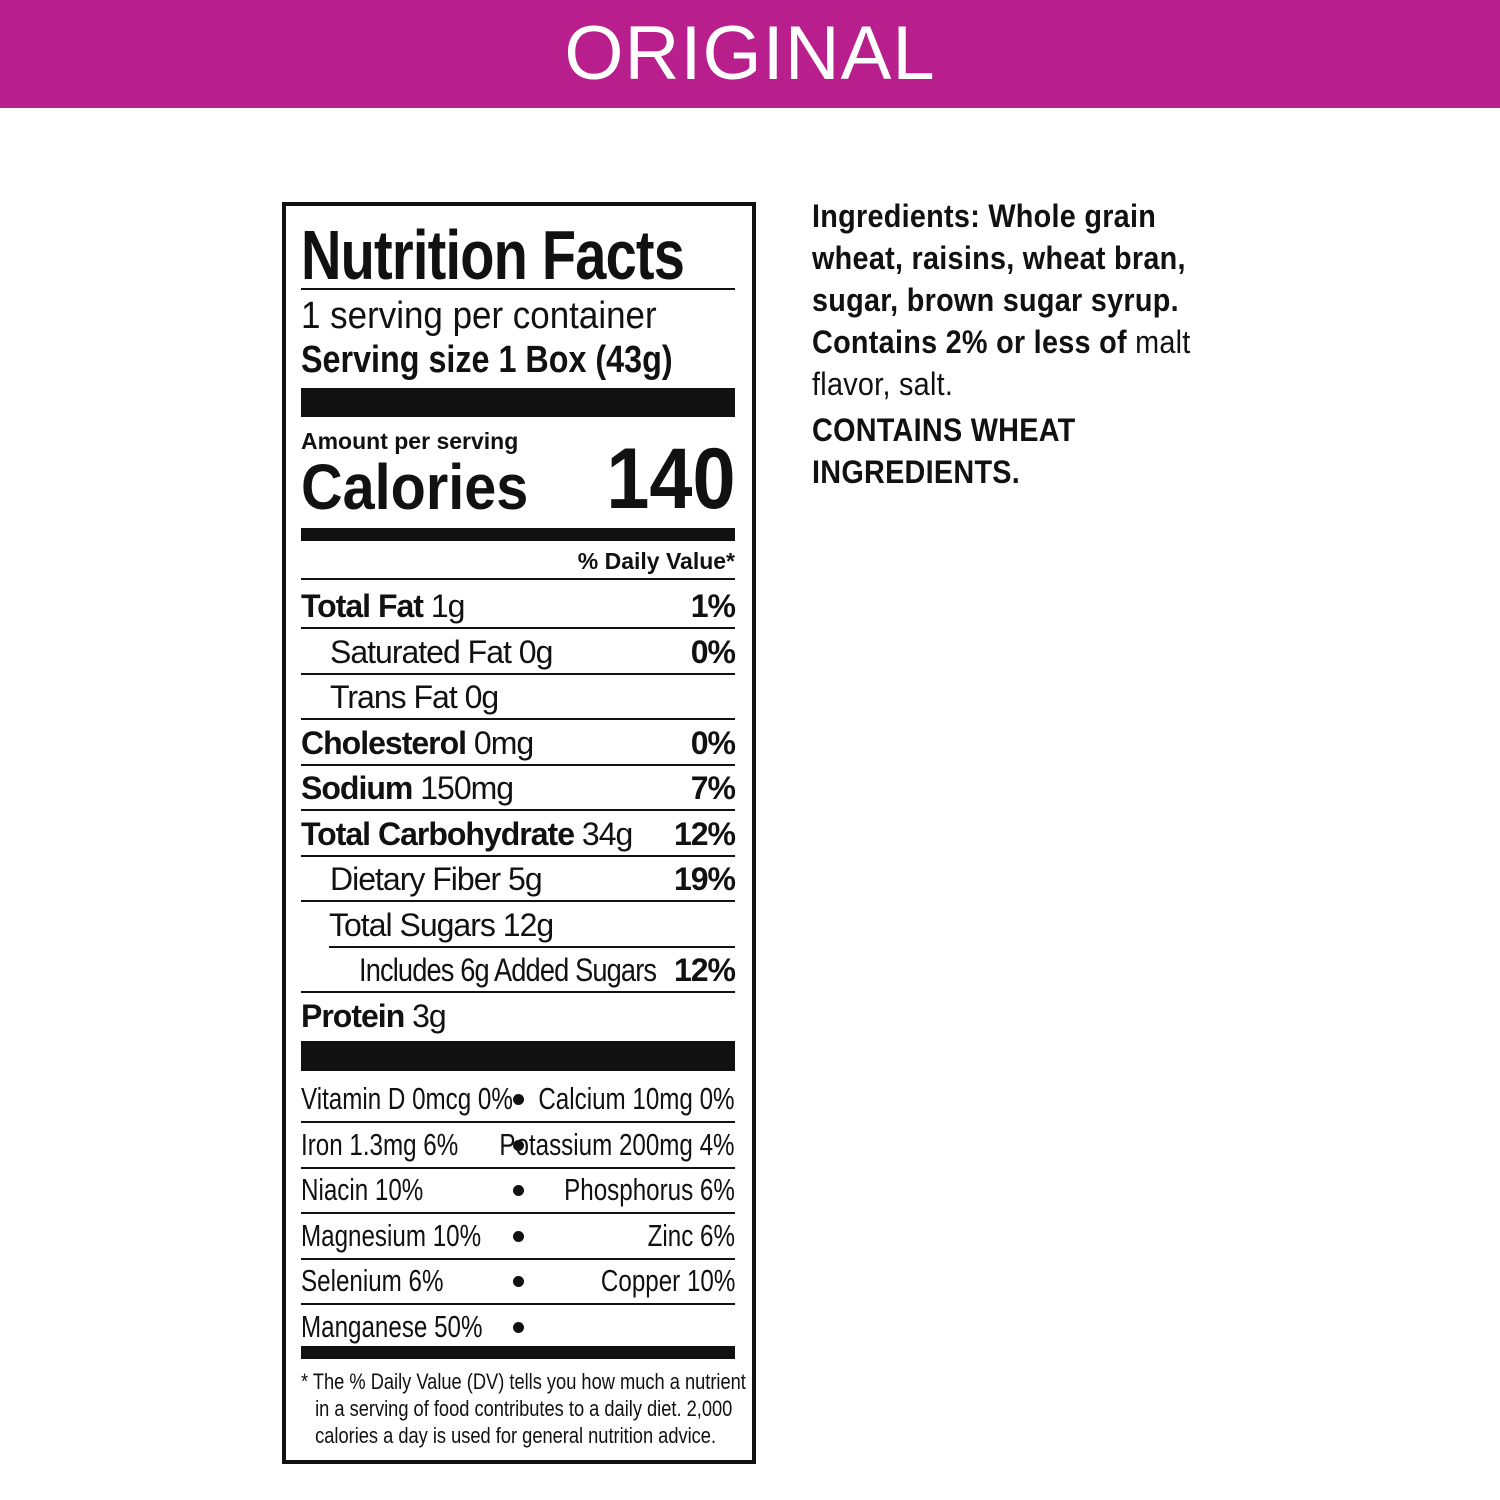 This screenshot has width=1500, height=1500. Describe the element at coordinates (518, 563) in the screenshot. I see `daily-value-header: % Daily Value*` at that location.